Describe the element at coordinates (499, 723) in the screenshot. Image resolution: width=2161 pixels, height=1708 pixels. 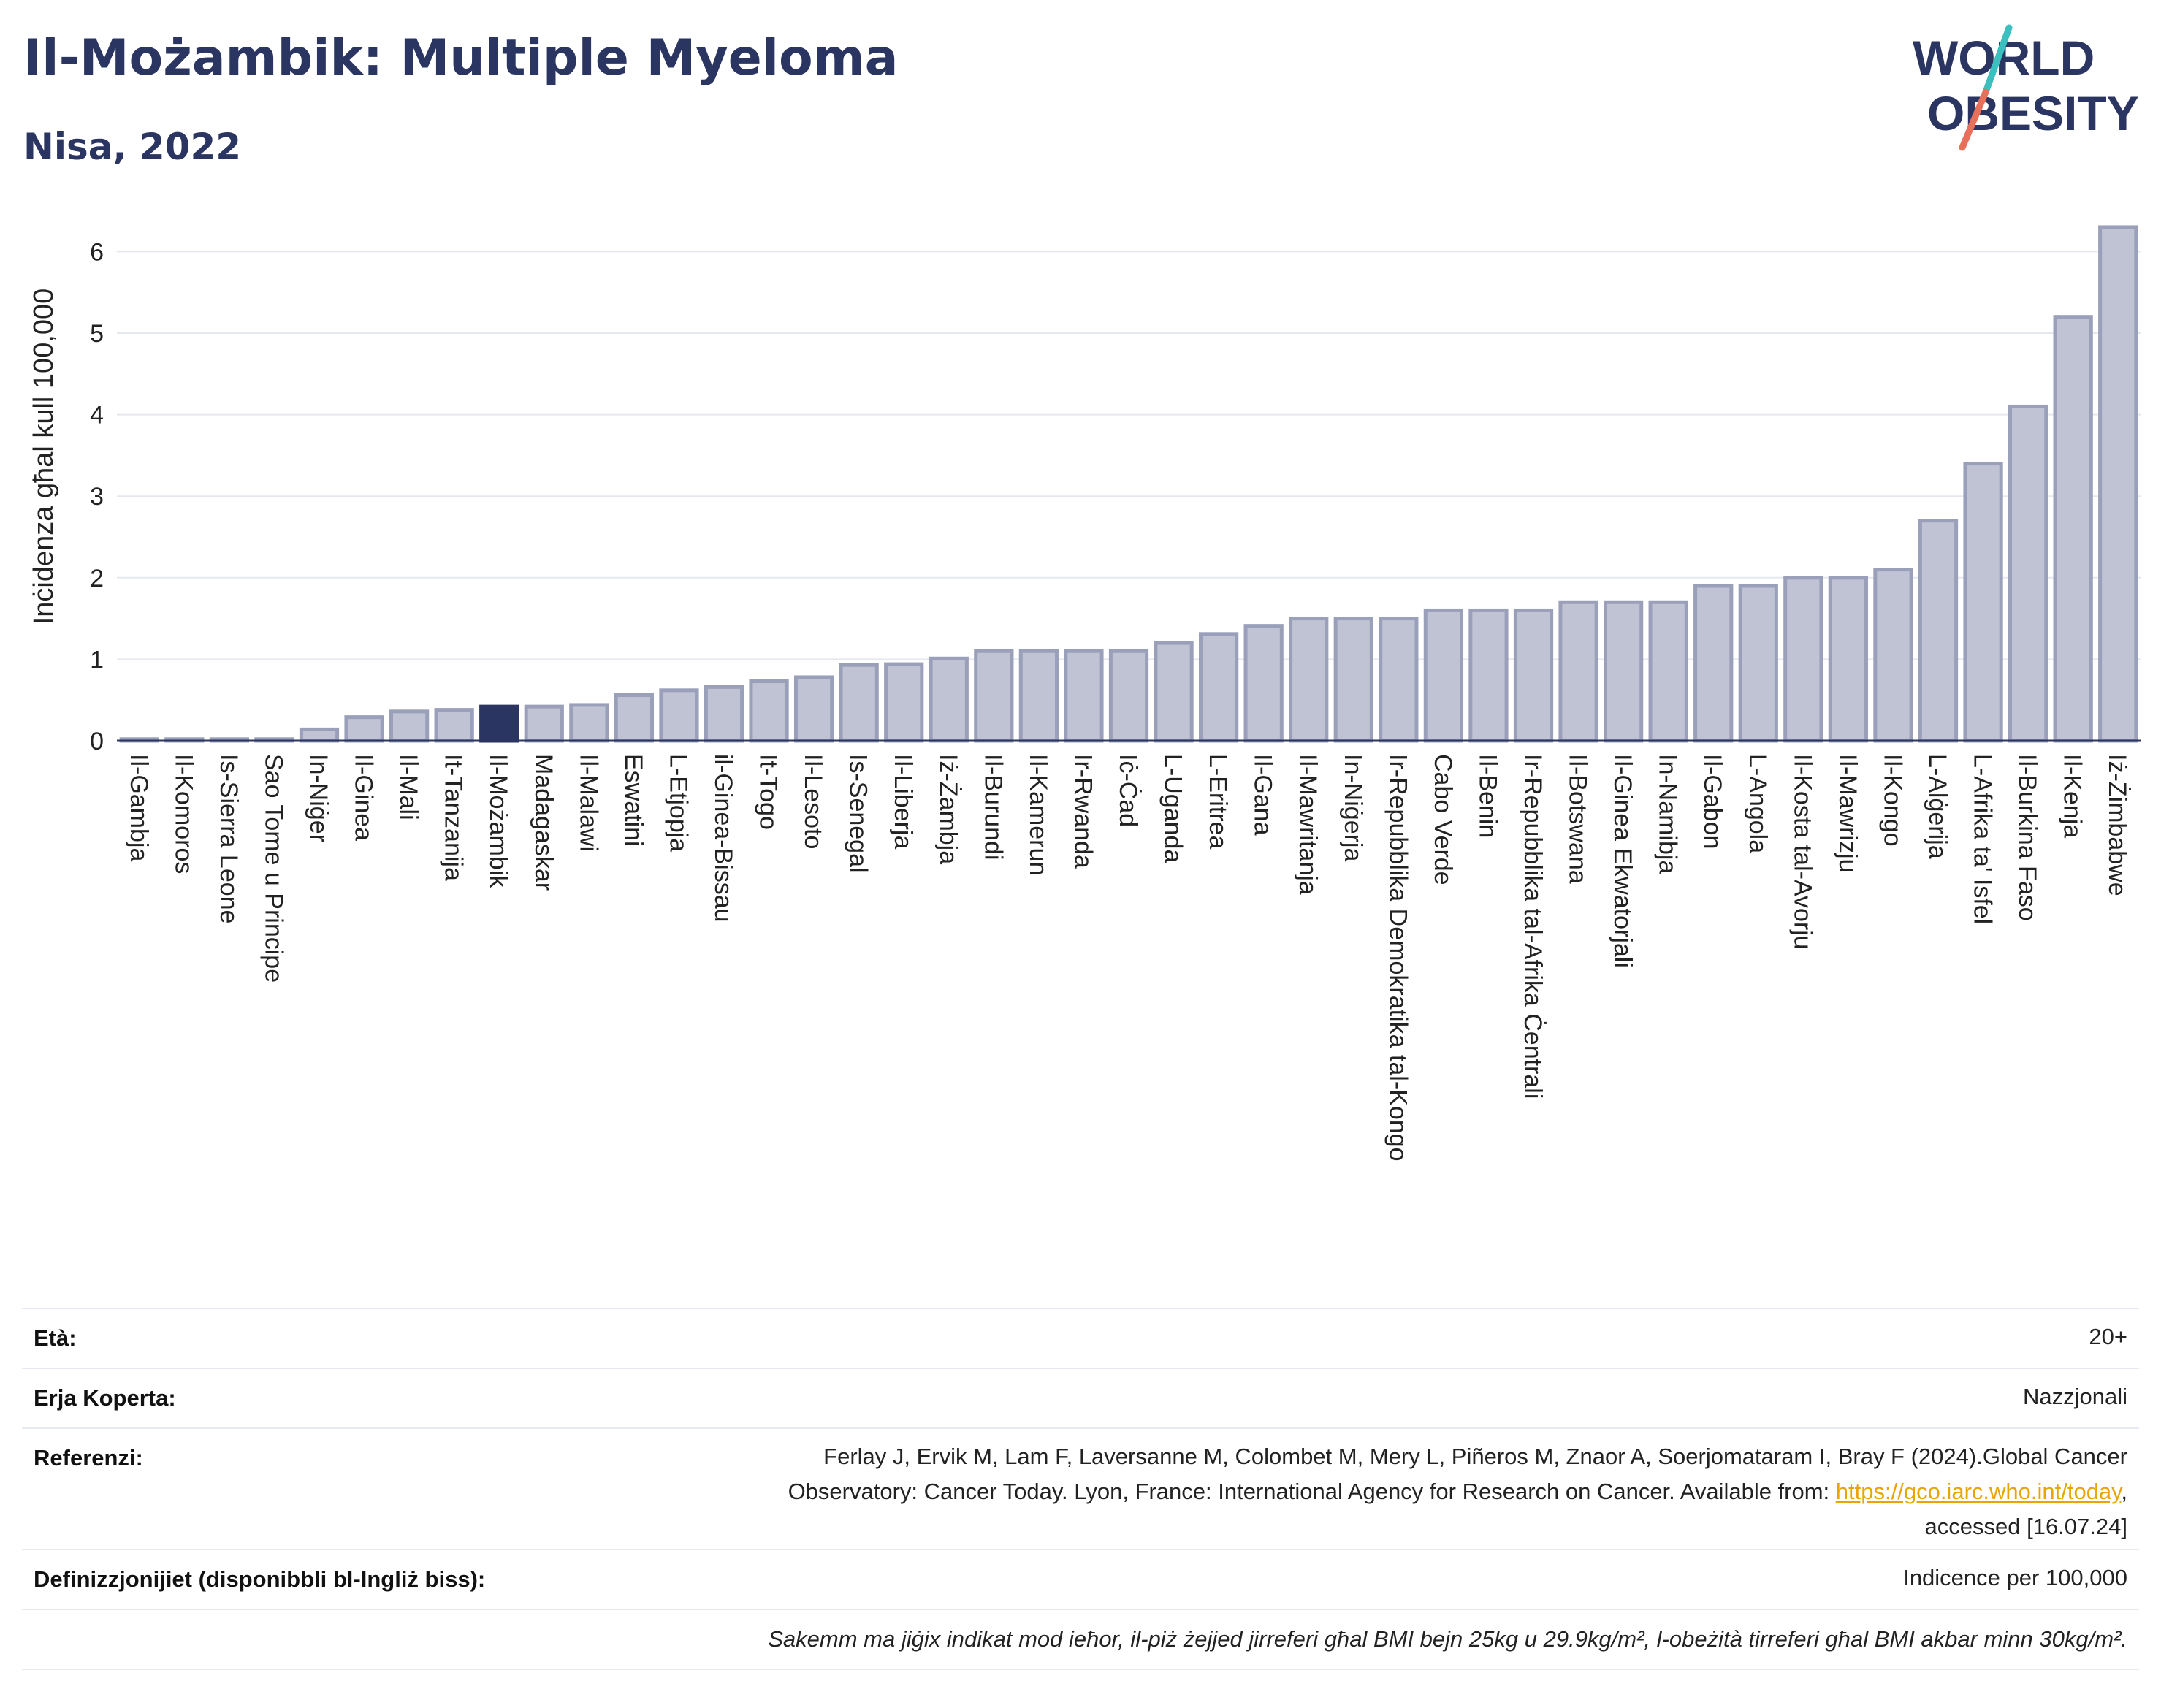
I see `bar-highlighted` at that location.